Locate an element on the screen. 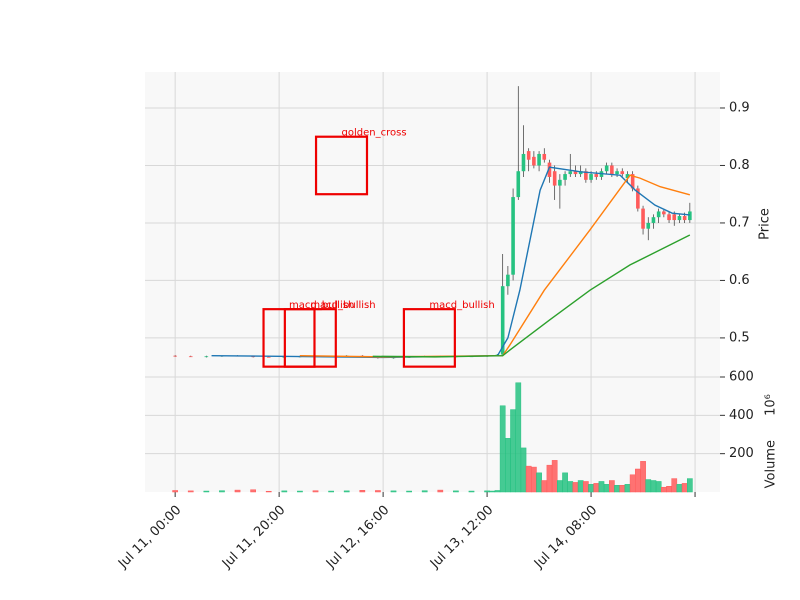 This screenshot has width=800, height=600. x-tick-label: Jul 14, 08:00 is located at coordinates (565, 537).